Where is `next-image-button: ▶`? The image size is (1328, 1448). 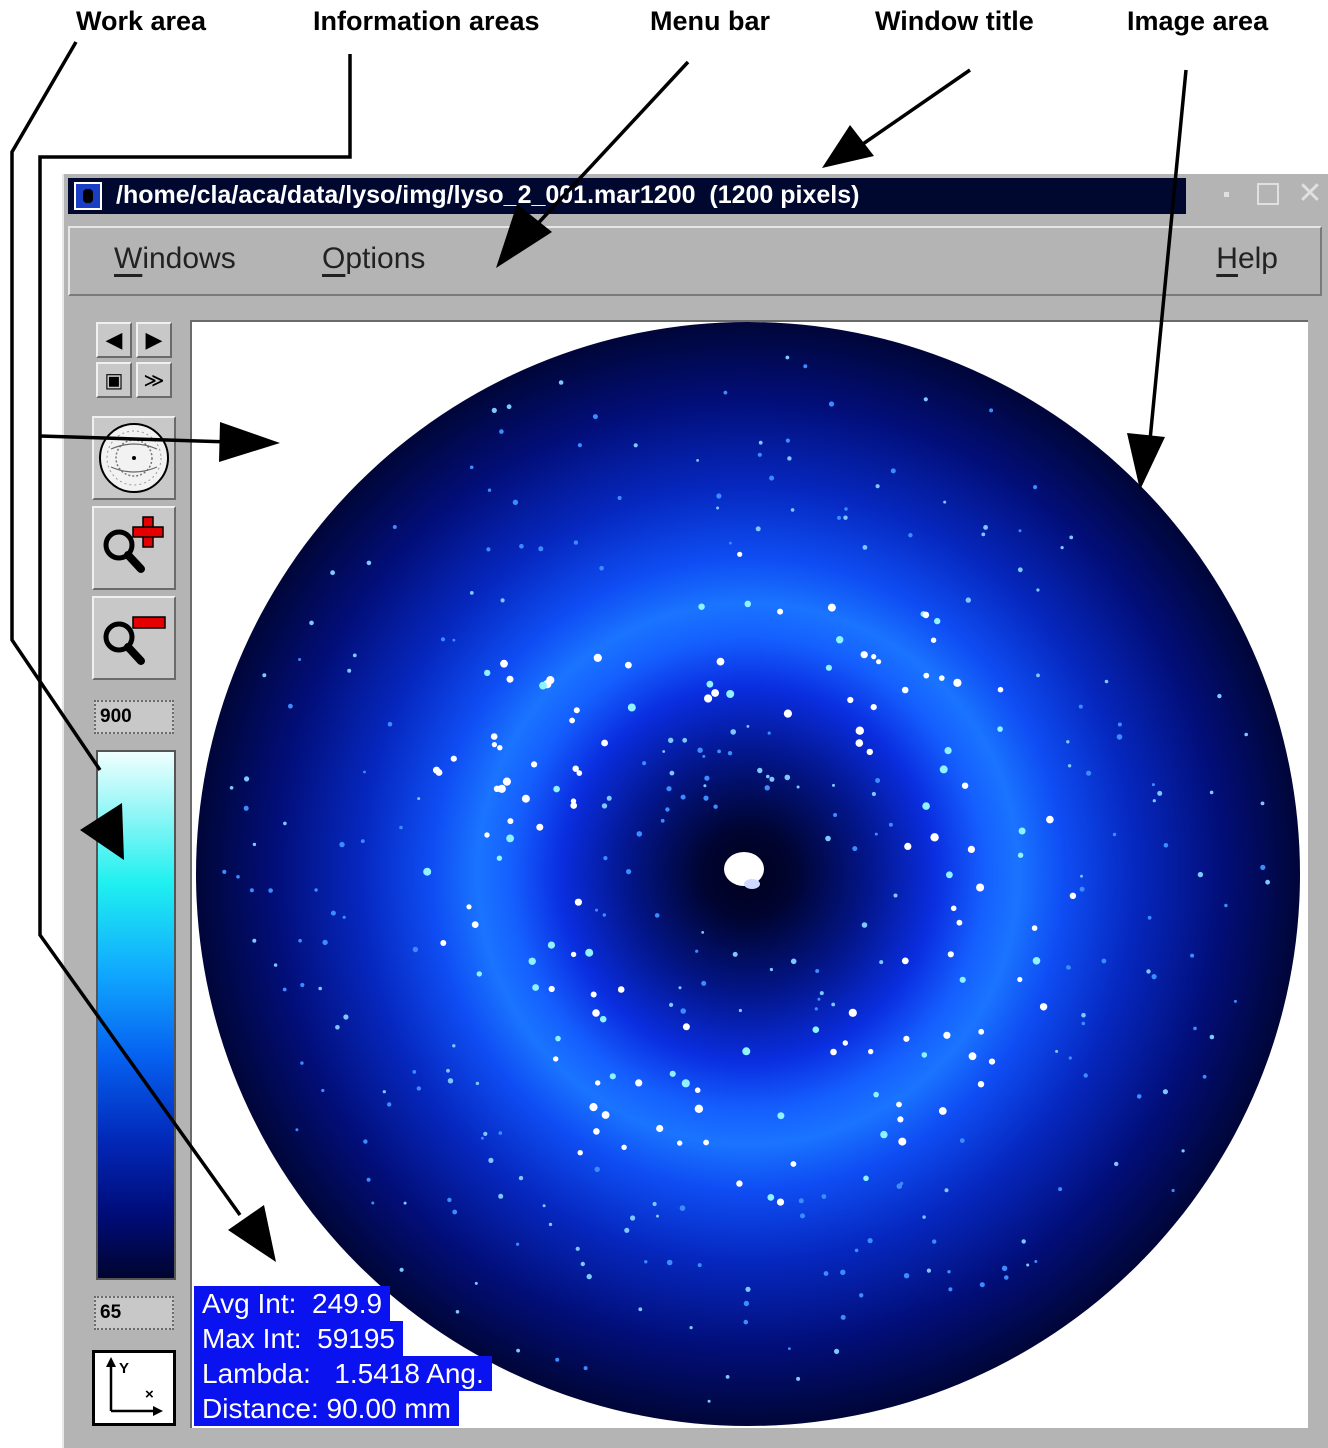
next-image-button: ▶ is located at coordinates (154, 340).